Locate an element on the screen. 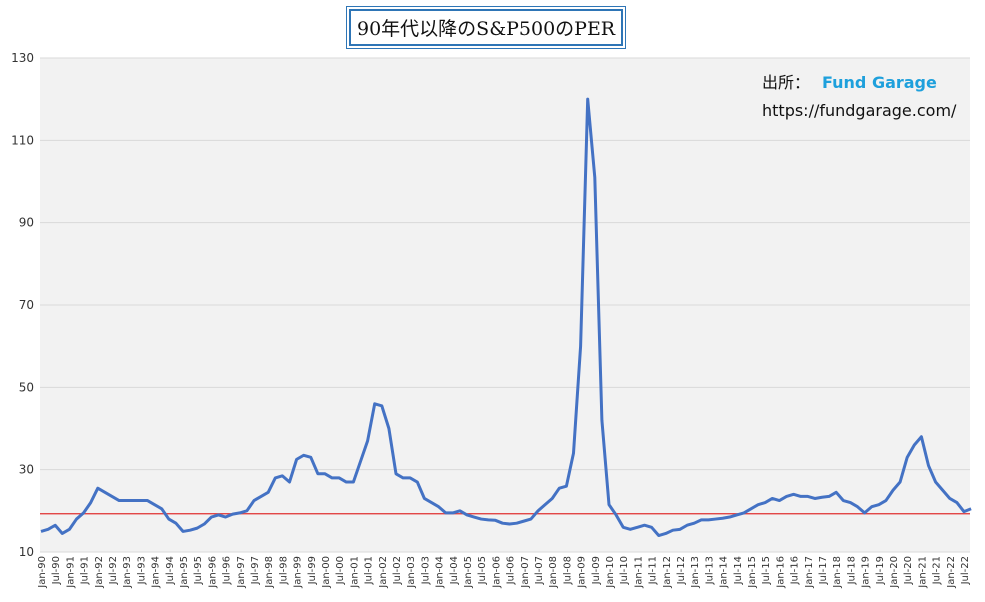  x-tick-label: Jan-97 is located at coordinates (241, 572).